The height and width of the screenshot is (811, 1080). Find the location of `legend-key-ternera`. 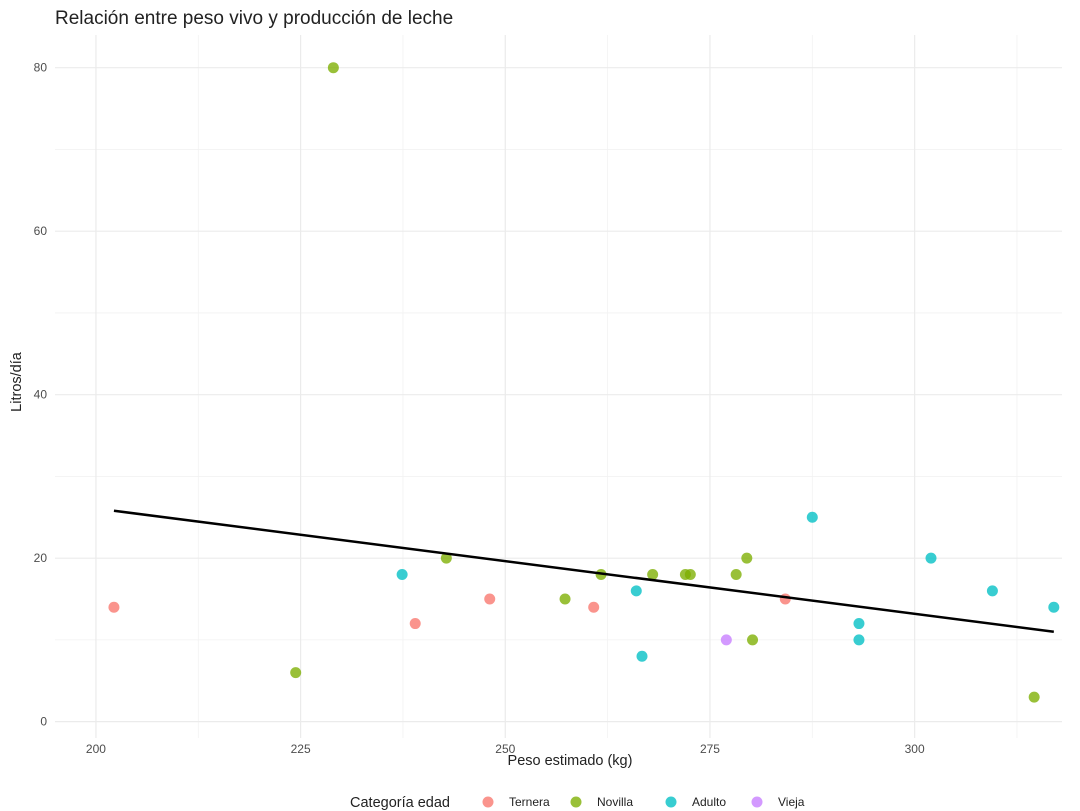

legend-key-ternera is located at coordinates (488, 802).